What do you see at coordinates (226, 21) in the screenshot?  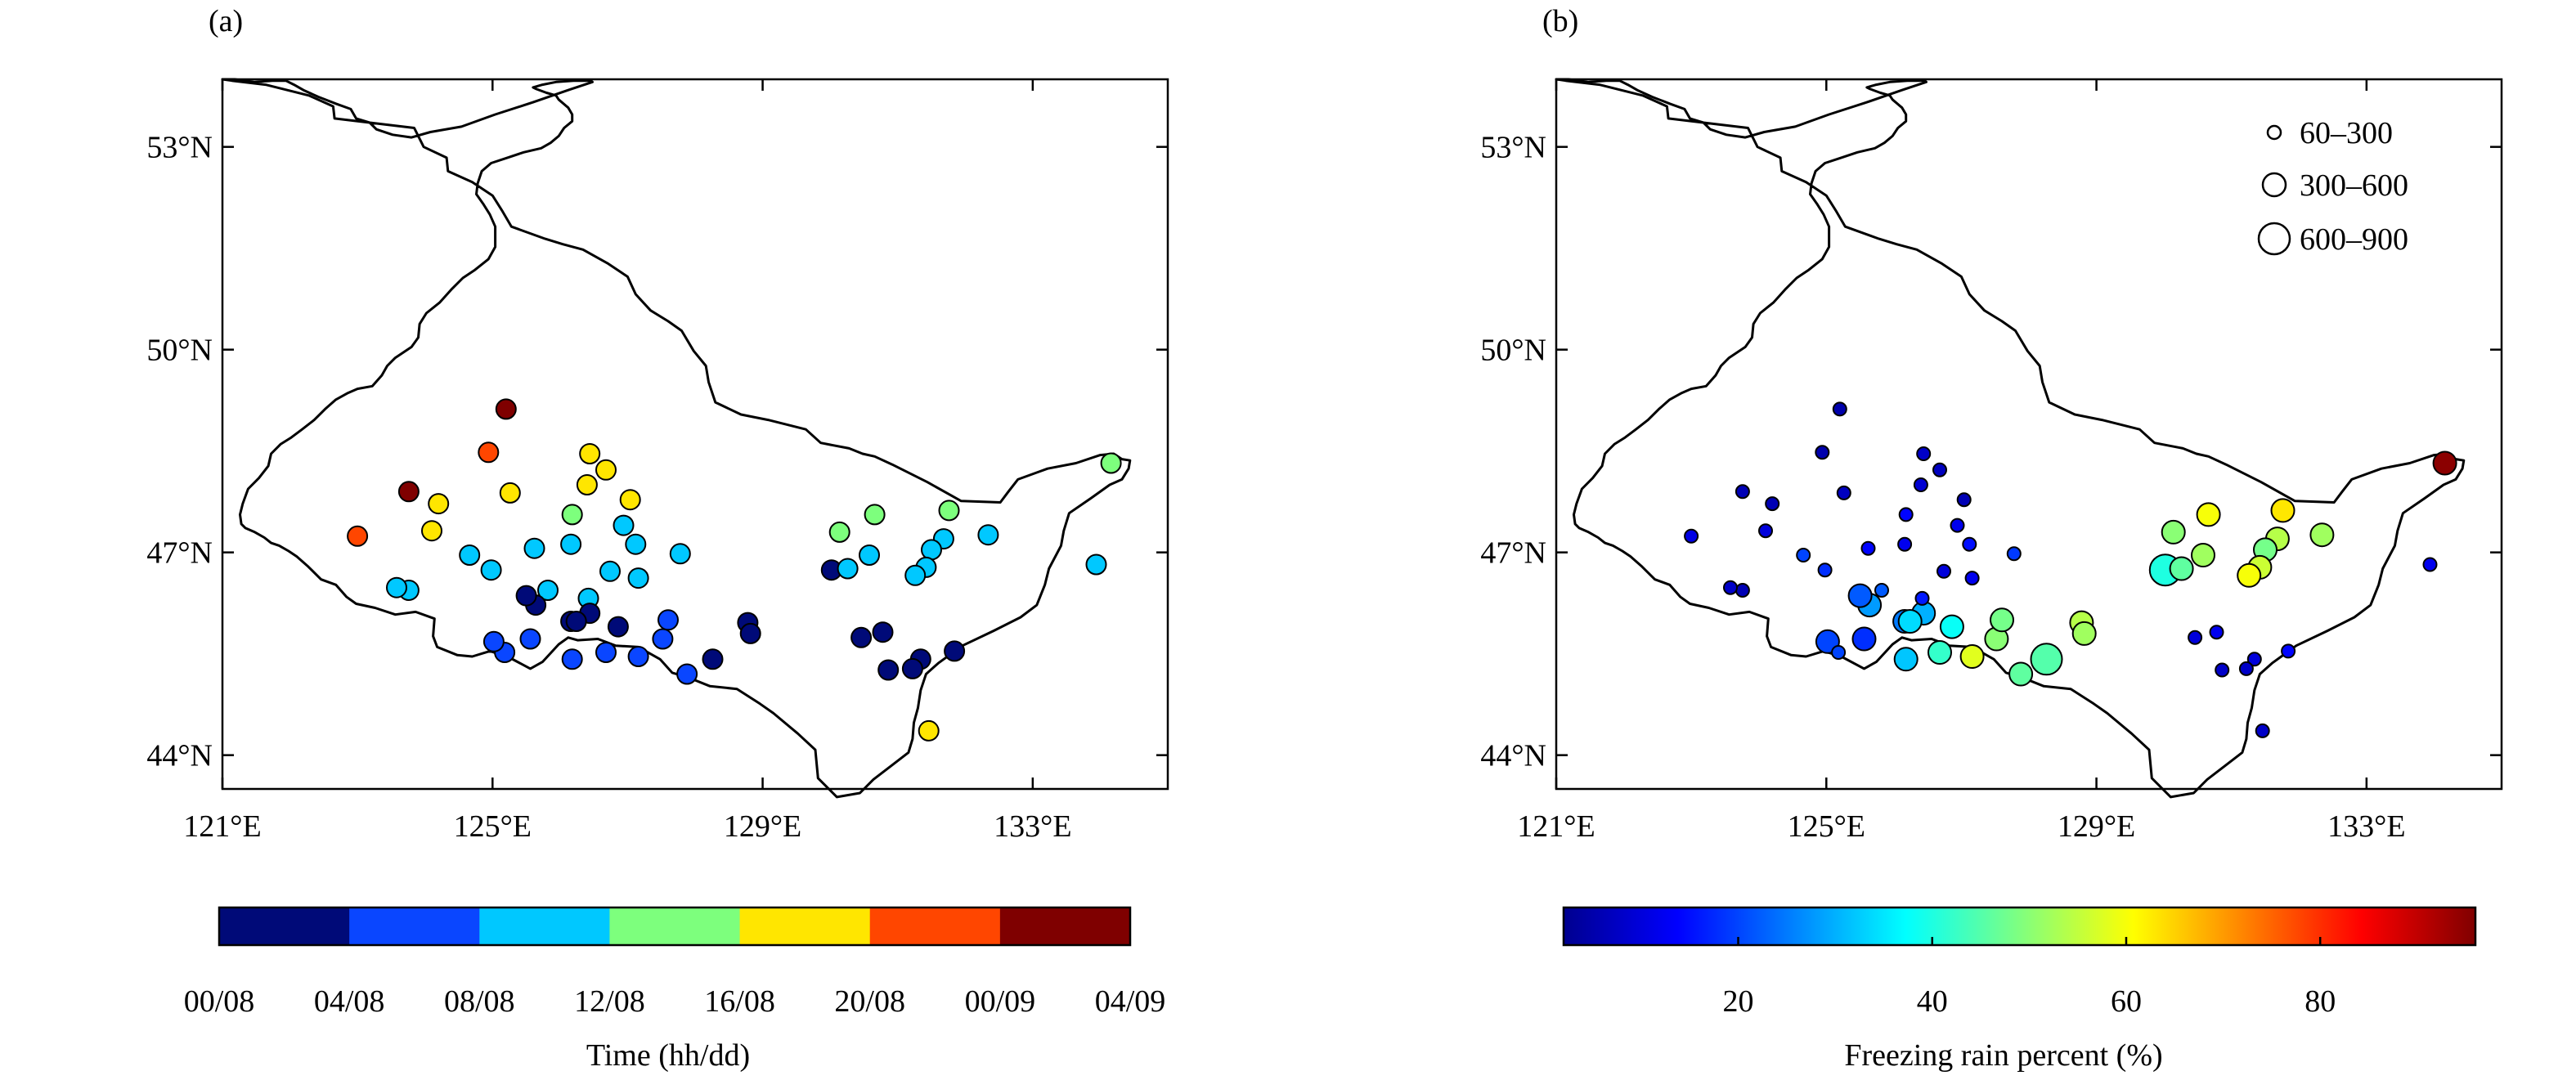 I see `panel-a-label: (a)` at bounding box center [226, 21].